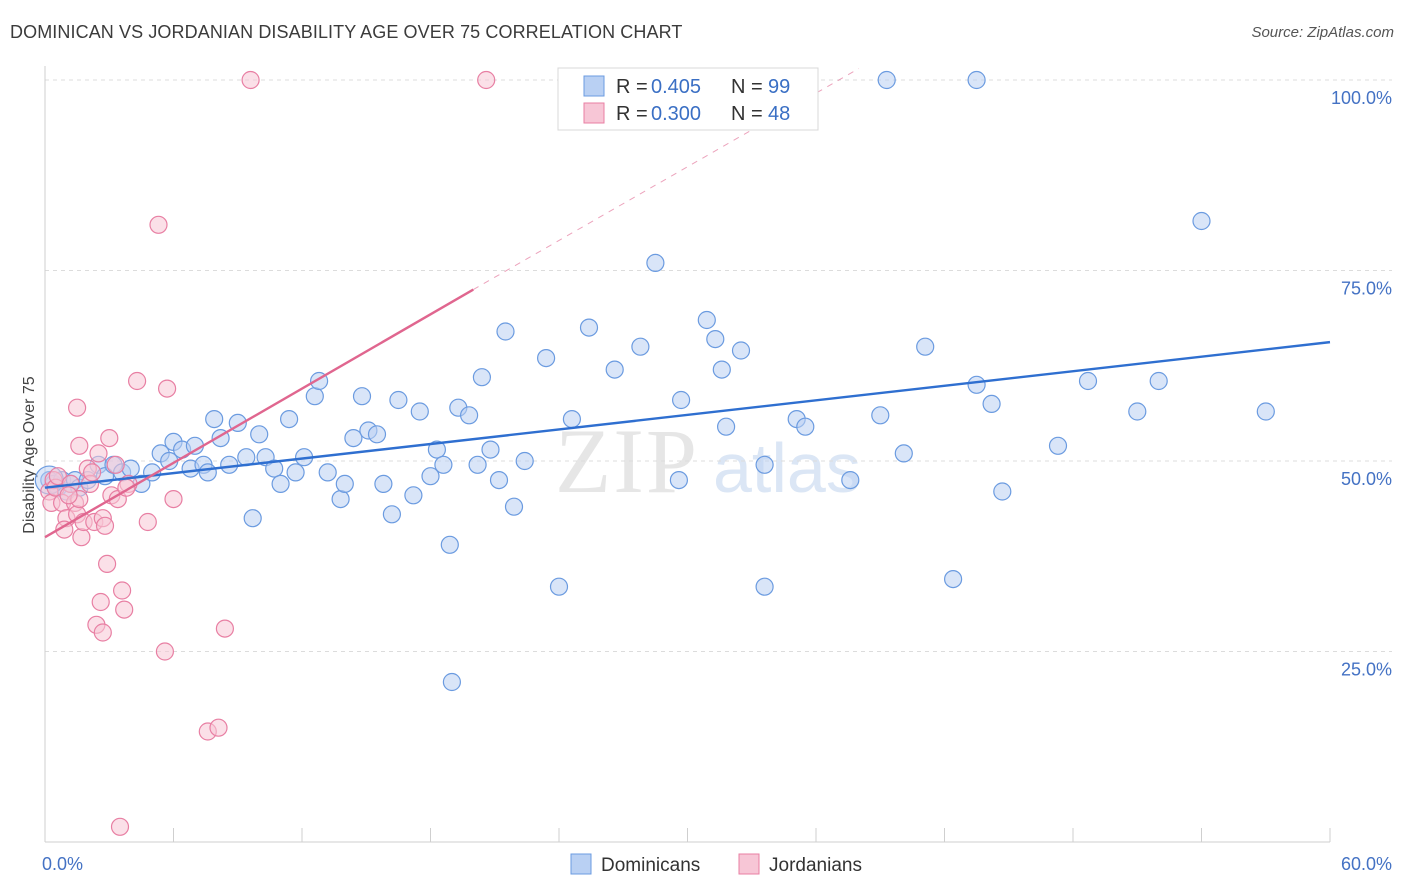 The image size is (1406, 892). What do you see at coordinates (594, 113) in the screenshot?
I see `legend-swatch-jordanians` at bounding box center [594, 113].